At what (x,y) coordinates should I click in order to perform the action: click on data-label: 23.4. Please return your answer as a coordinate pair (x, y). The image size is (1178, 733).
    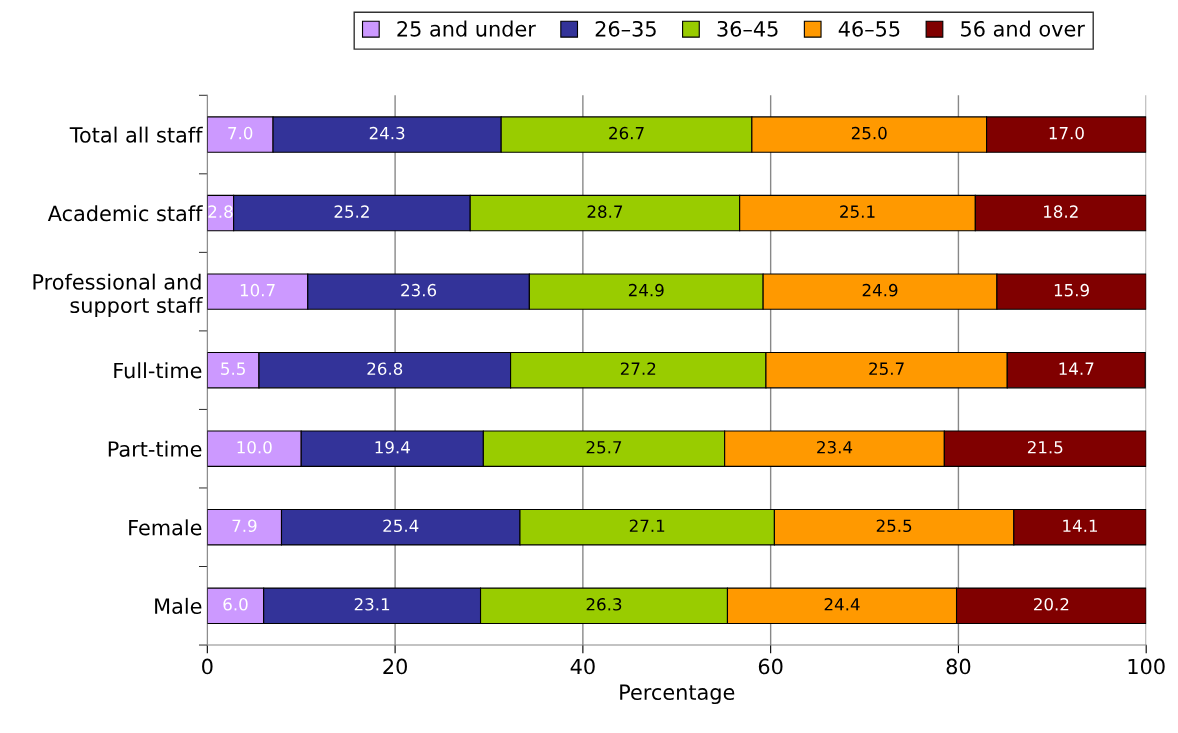
    Looking at the image, I should click on (835, 447).